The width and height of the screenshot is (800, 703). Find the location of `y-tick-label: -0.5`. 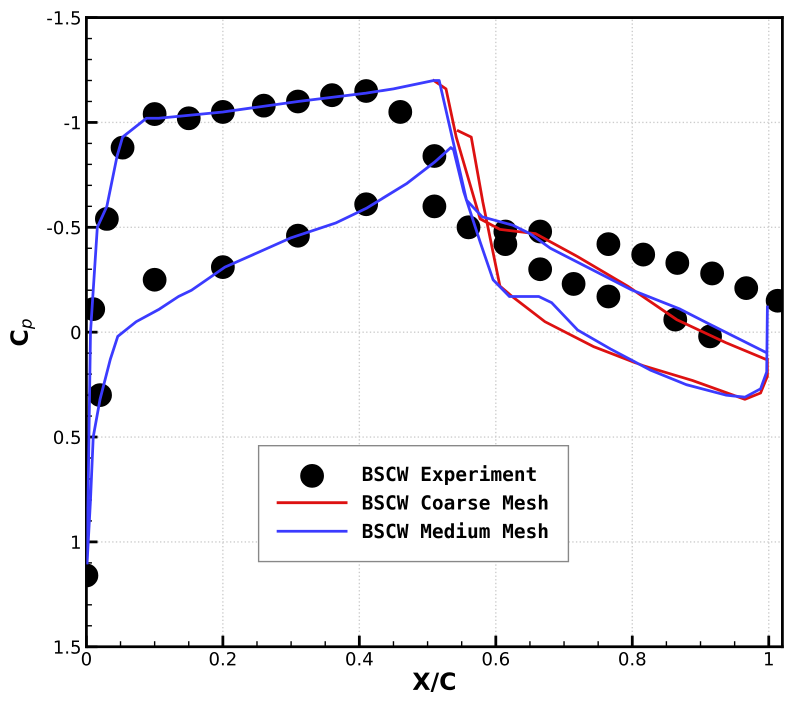

y-tick-label: -0.5 is located at coordinates (63, 227).